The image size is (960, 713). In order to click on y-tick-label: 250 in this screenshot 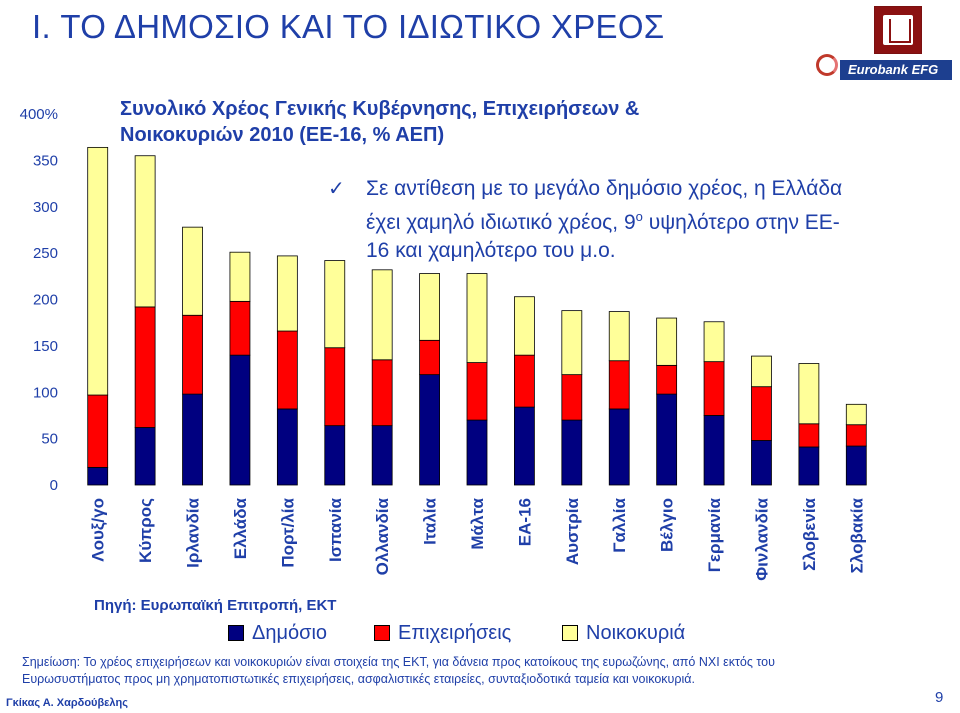, I will do `click(45, 253)`.